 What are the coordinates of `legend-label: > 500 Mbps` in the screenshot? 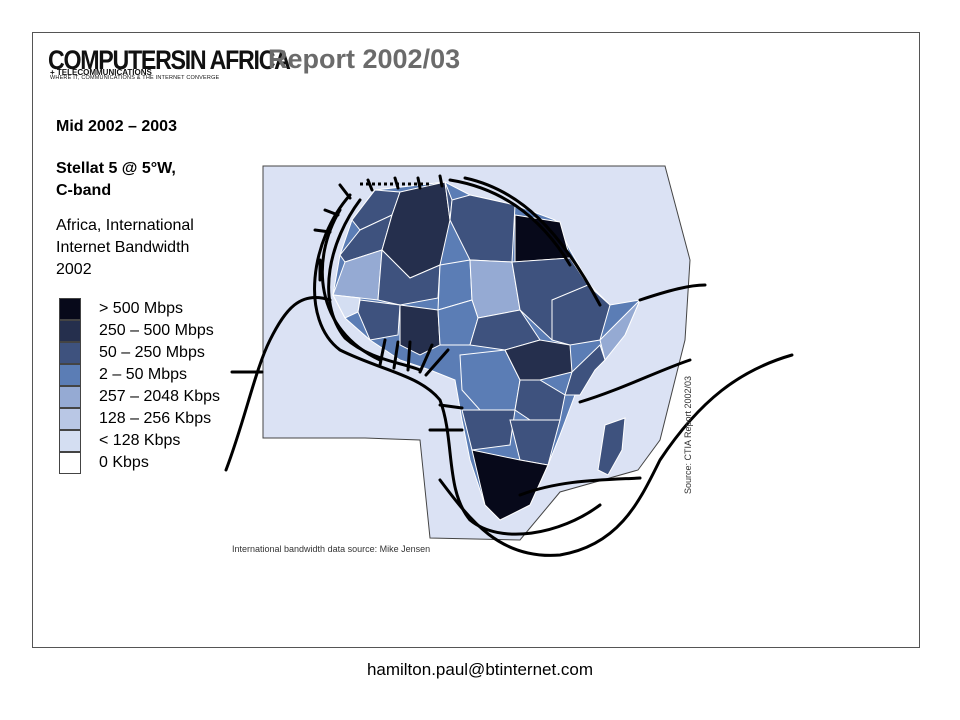 It's located at (141, 308).